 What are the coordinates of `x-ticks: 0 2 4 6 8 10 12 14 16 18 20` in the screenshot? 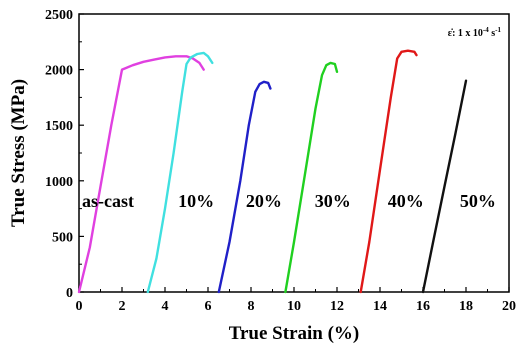 It's located at (296, 300).